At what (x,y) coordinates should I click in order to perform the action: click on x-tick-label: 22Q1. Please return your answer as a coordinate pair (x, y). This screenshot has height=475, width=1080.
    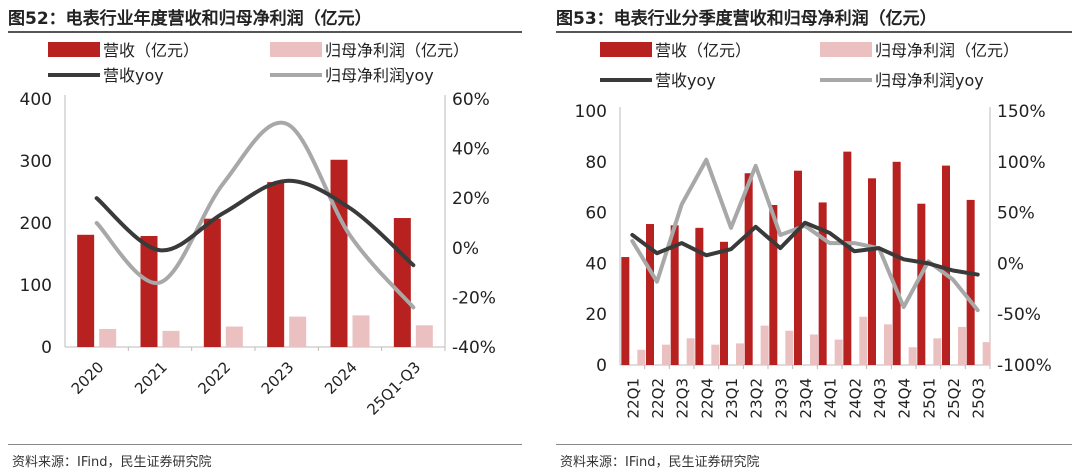
    Looking at the image, I should click on (633, 398).